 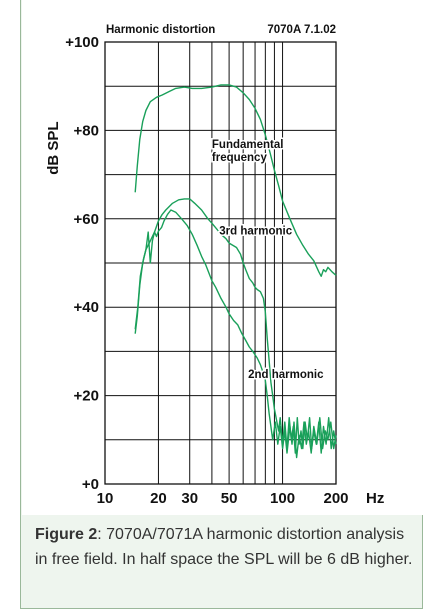 What do you see at coordinates (248, 145) in the screenshot?
I see `series-label: Fundamental` at bounding box center [248, 145].